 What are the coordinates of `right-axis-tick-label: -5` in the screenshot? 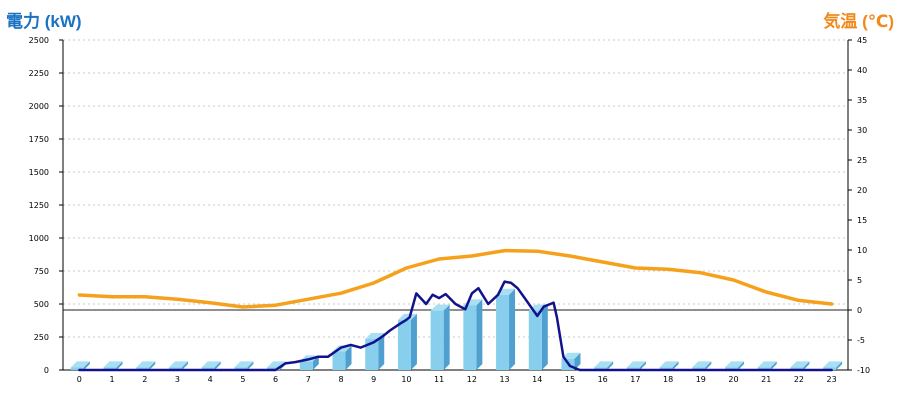 It's located at (861, 340).